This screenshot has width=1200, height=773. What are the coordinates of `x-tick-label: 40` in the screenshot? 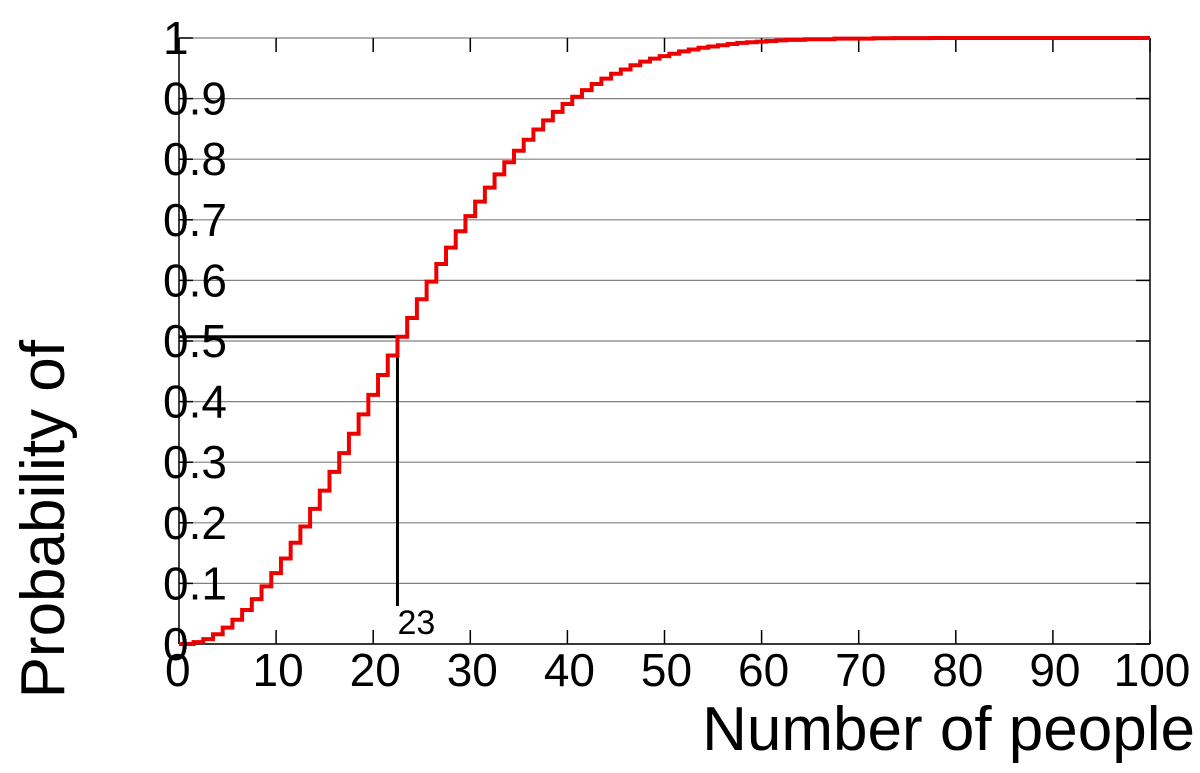 It's located at (569, 670).